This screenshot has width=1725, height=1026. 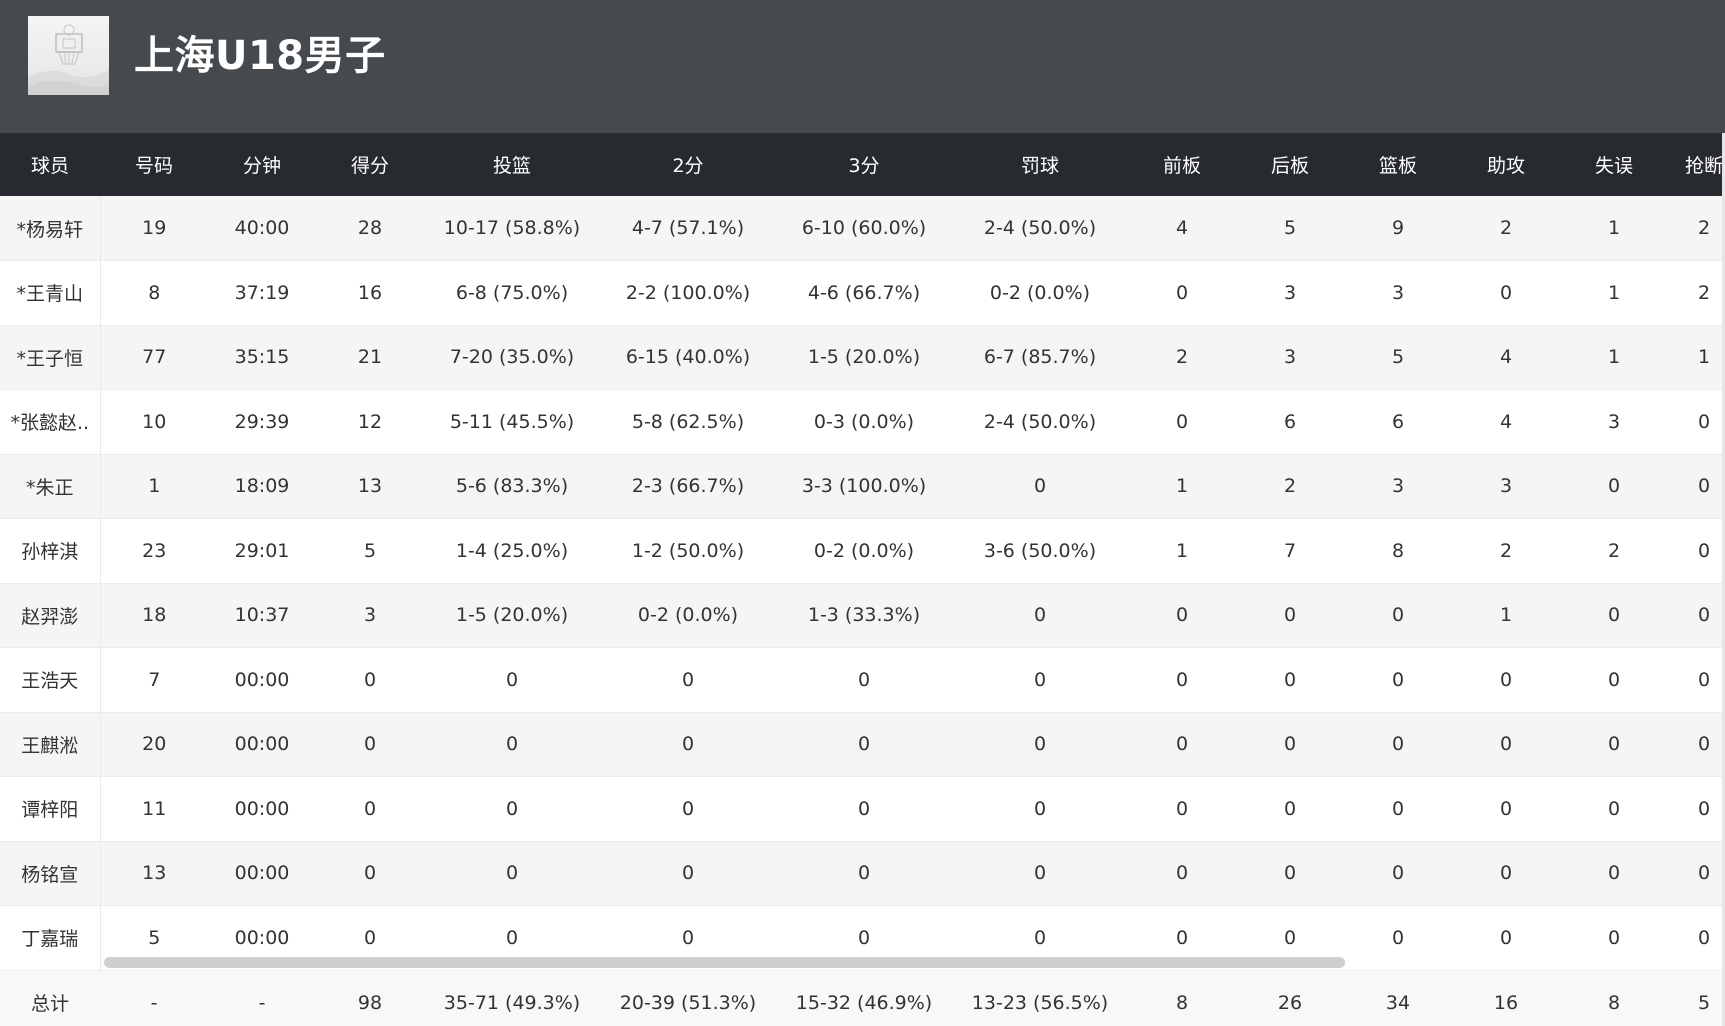 What do you see at coordinates (50, 551) in the screenshot?
I see `player-name: 孙梓淇` at bounding box center [50, 551].